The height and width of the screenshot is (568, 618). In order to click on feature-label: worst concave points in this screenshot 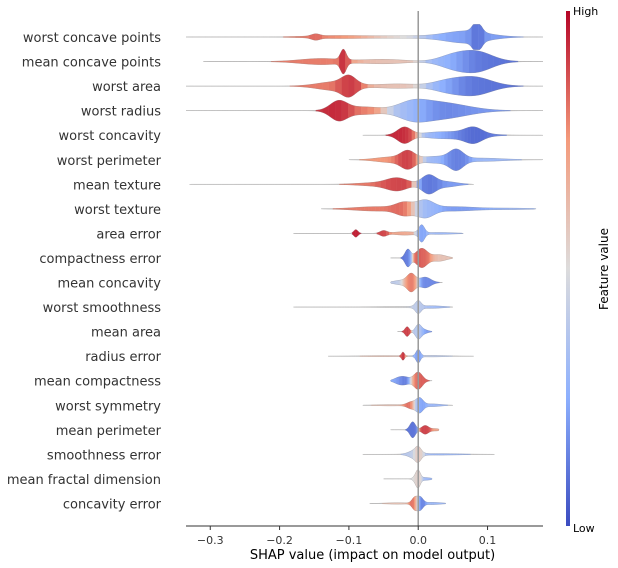, I will do `click(92, 38)`.